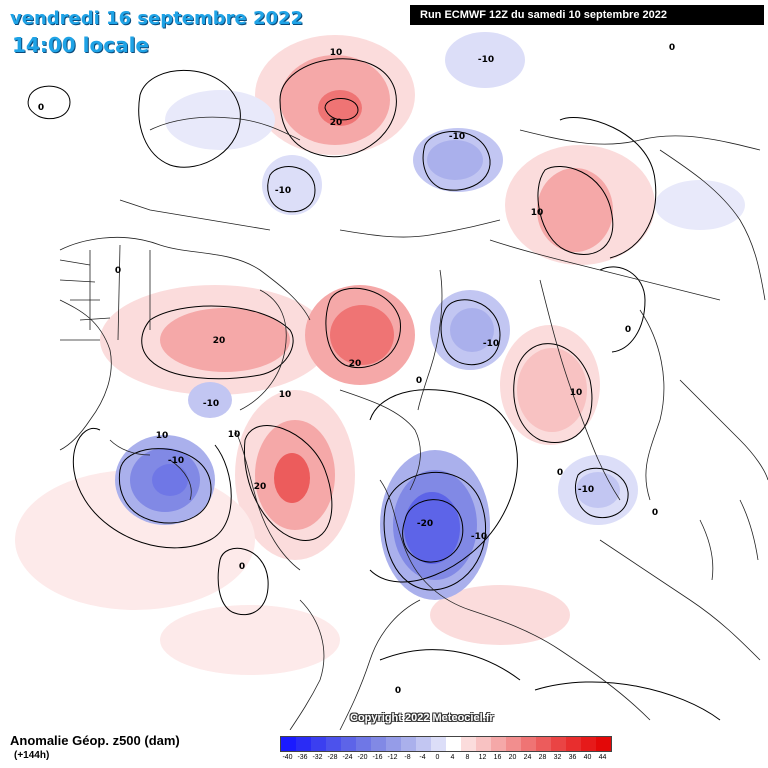 This screenshot has width=768, height=768. Describe the element at coordinates (347, 757) in the screenshot. I see `scale-tick-label: -24` at that location.